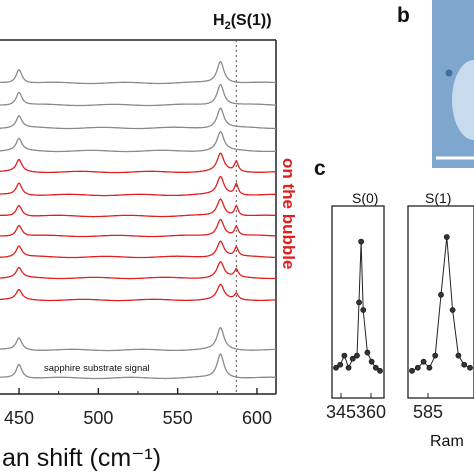  What do you see at coordinates (242, 22) in the screenshot?
I see `peak-label: H2(S(1))` at bounding box center [242, 22].